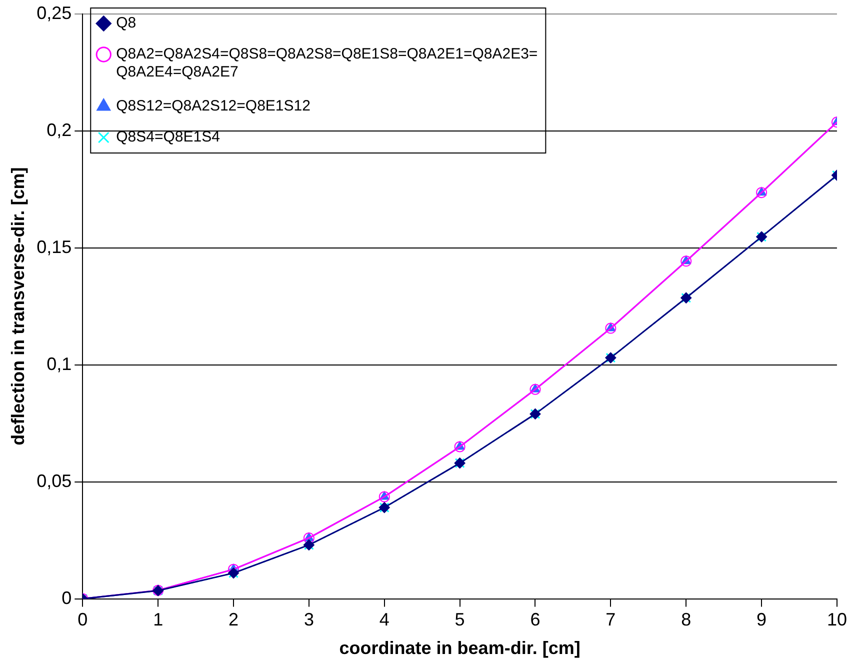  I want to click on x-tick-label: 0, so click(83, 620).